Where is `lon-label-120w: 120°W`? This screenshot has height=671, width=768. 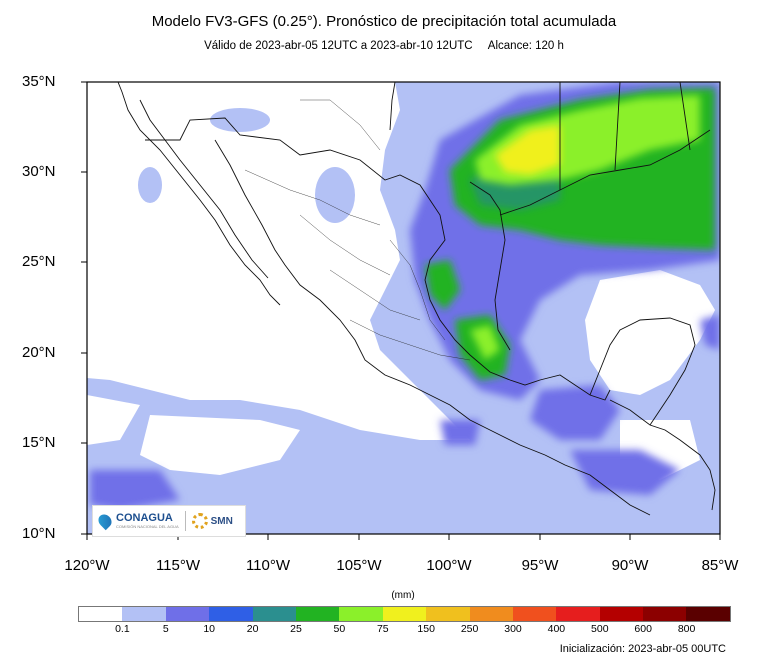 lon-label-120w: 120°W is located at coordinates (87, 565).